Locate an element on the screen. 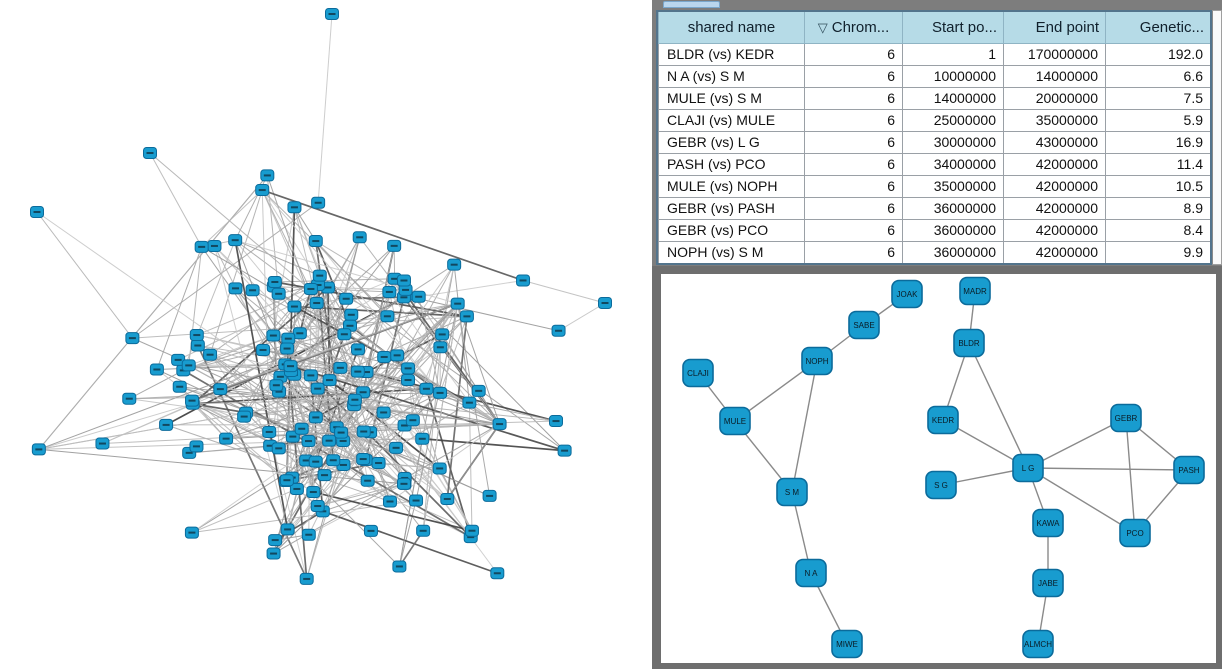 Image resolution: width=1222 pixels, height=669 pixels. table-row: CLAJI (vs) MULE 6 25000000 35000000 5.9 is located at coordinates (934, 120).